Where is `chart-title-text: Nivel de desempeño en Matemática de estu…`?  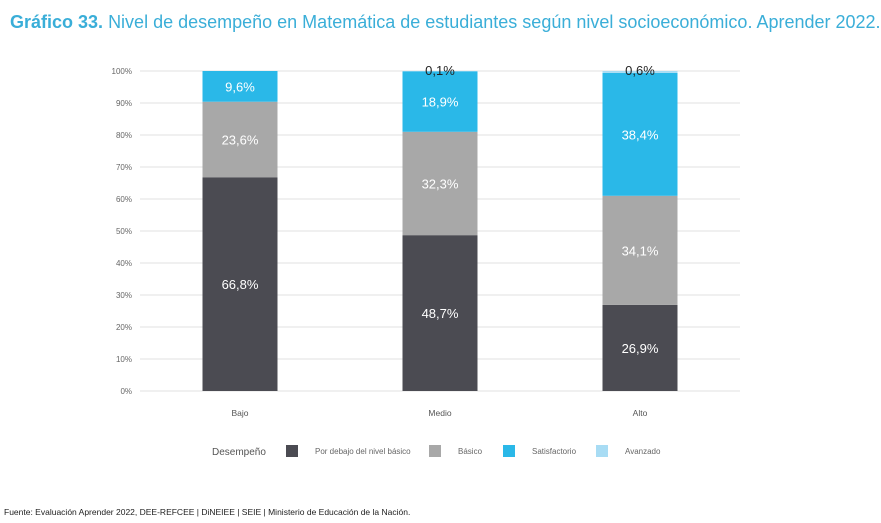 chart-title-text: Nivel de desempeño en Matemática de estu… is located at coordinates (494, 22).